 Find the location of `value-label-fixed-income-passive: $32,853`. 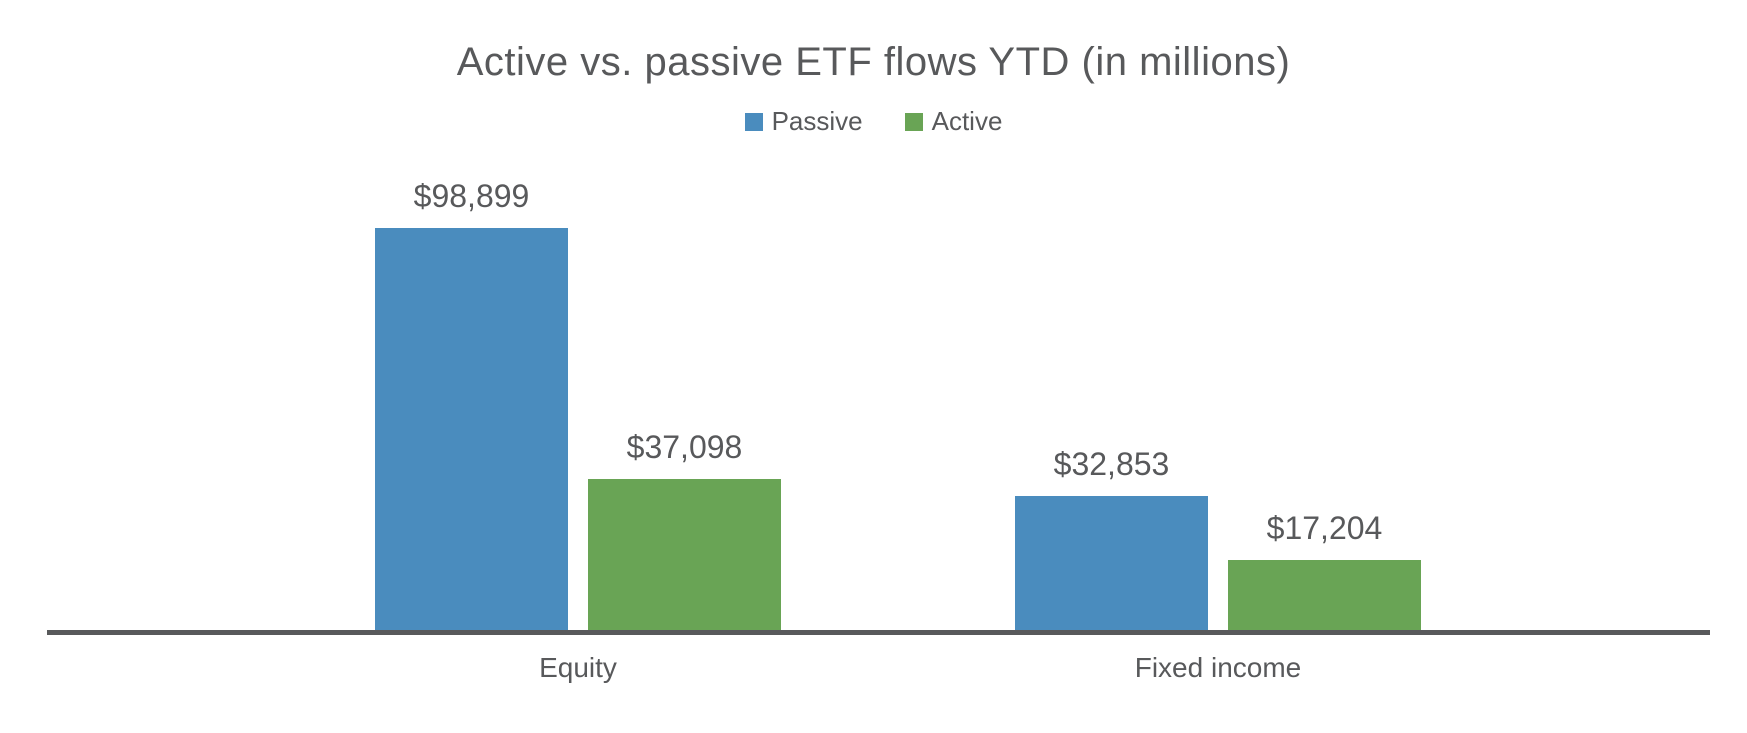

value-label-fixed-income-passive: $32,853 is located at coordinates (1111, 464).